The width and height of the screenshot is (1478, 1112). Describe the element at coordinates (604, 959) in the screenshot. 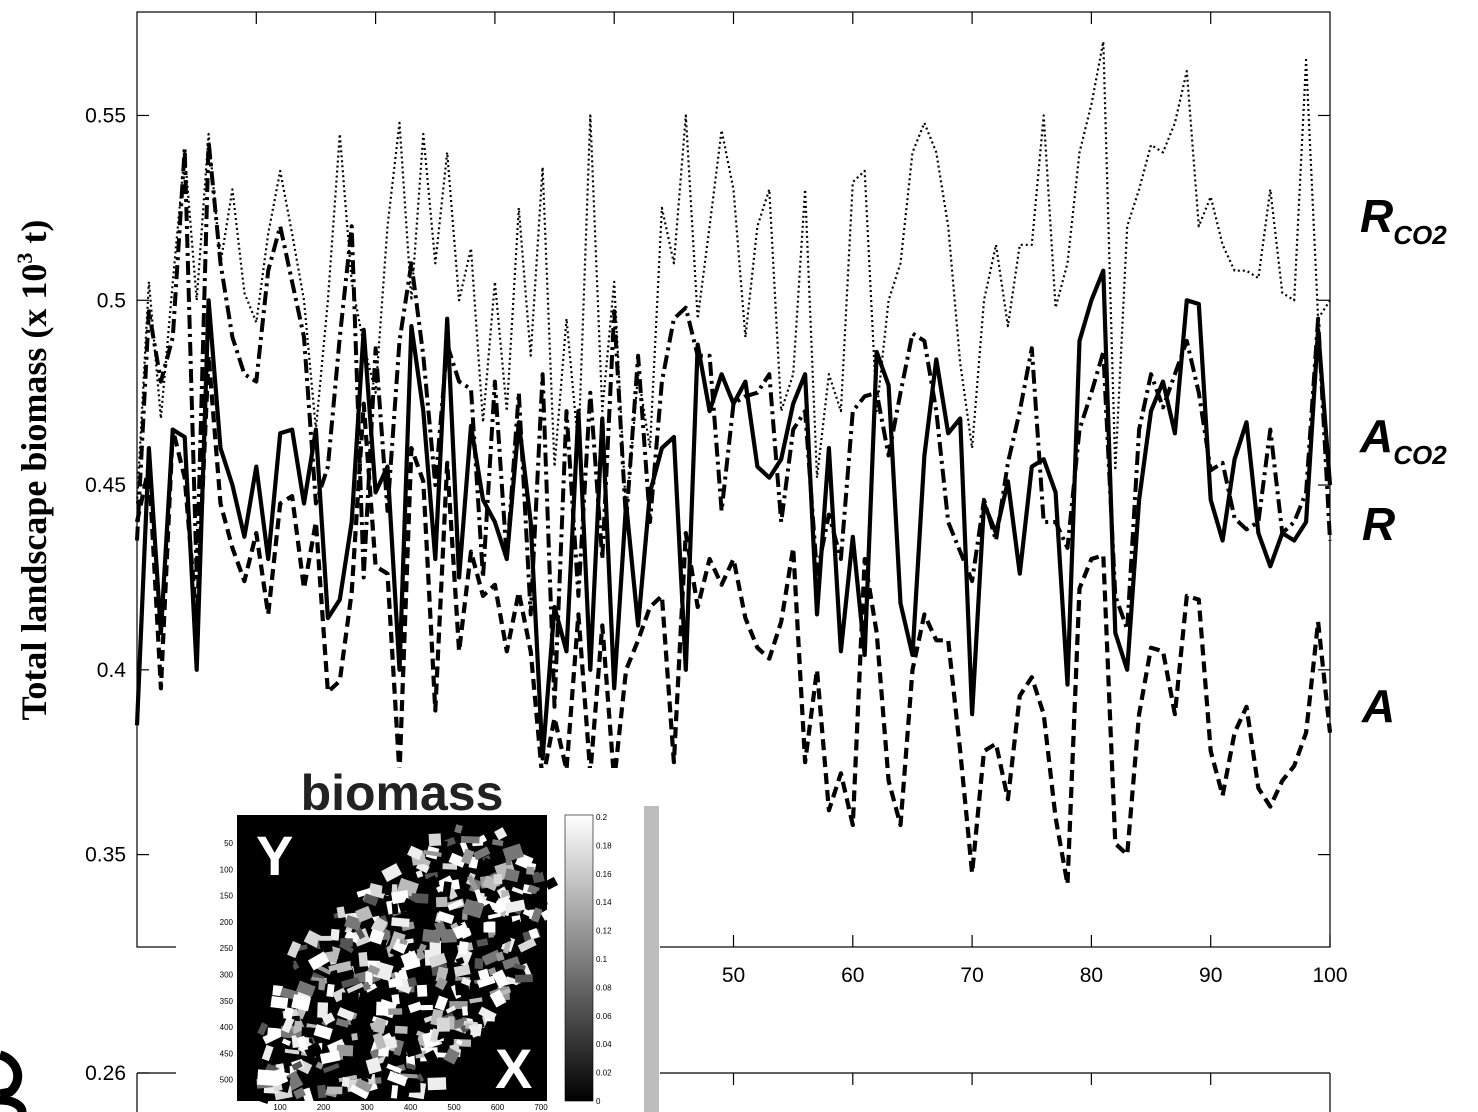

I see `inset-colorbar-ticks: 0.2 0.18 0.16 0.14 0.12 0.1 0.08 0.06 0.04 0.02 0` at that location.